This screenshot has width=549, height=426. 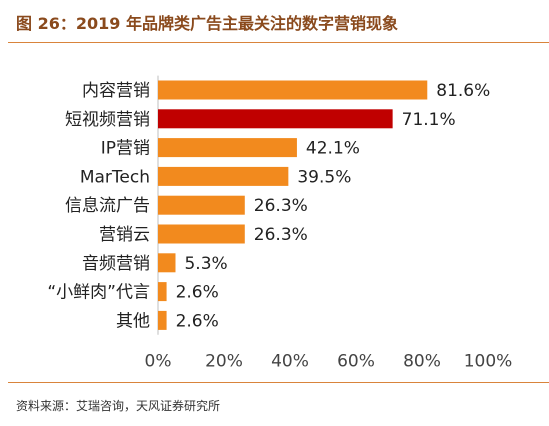 What do you see at coordinates (278, 382) in the screenshot?
I see `footer-divider` at bounding box center [278, 382].